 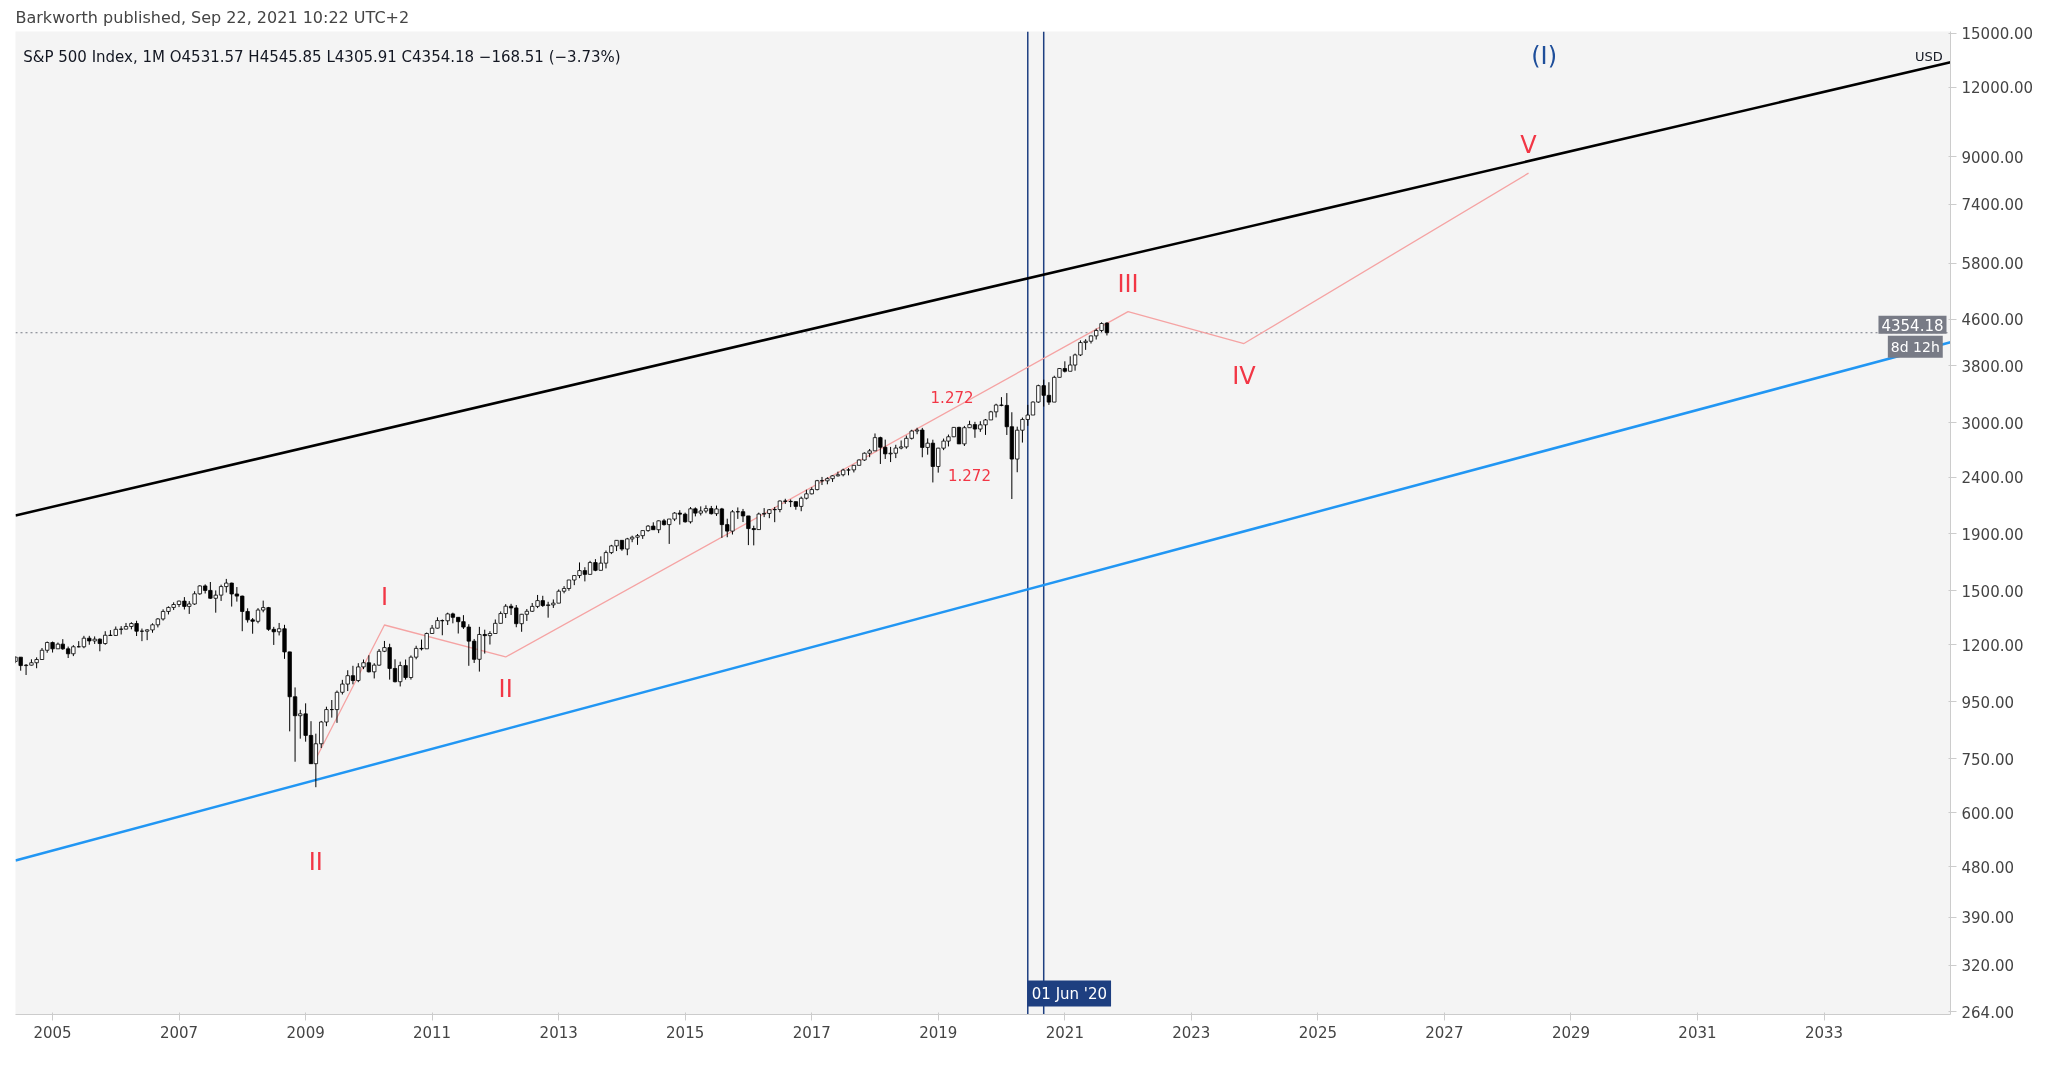 What do you see at coordinates (1992, 366) in the screenshot?
I see `y-tick-label: 3800.00` at bounding box center [1992, 366].